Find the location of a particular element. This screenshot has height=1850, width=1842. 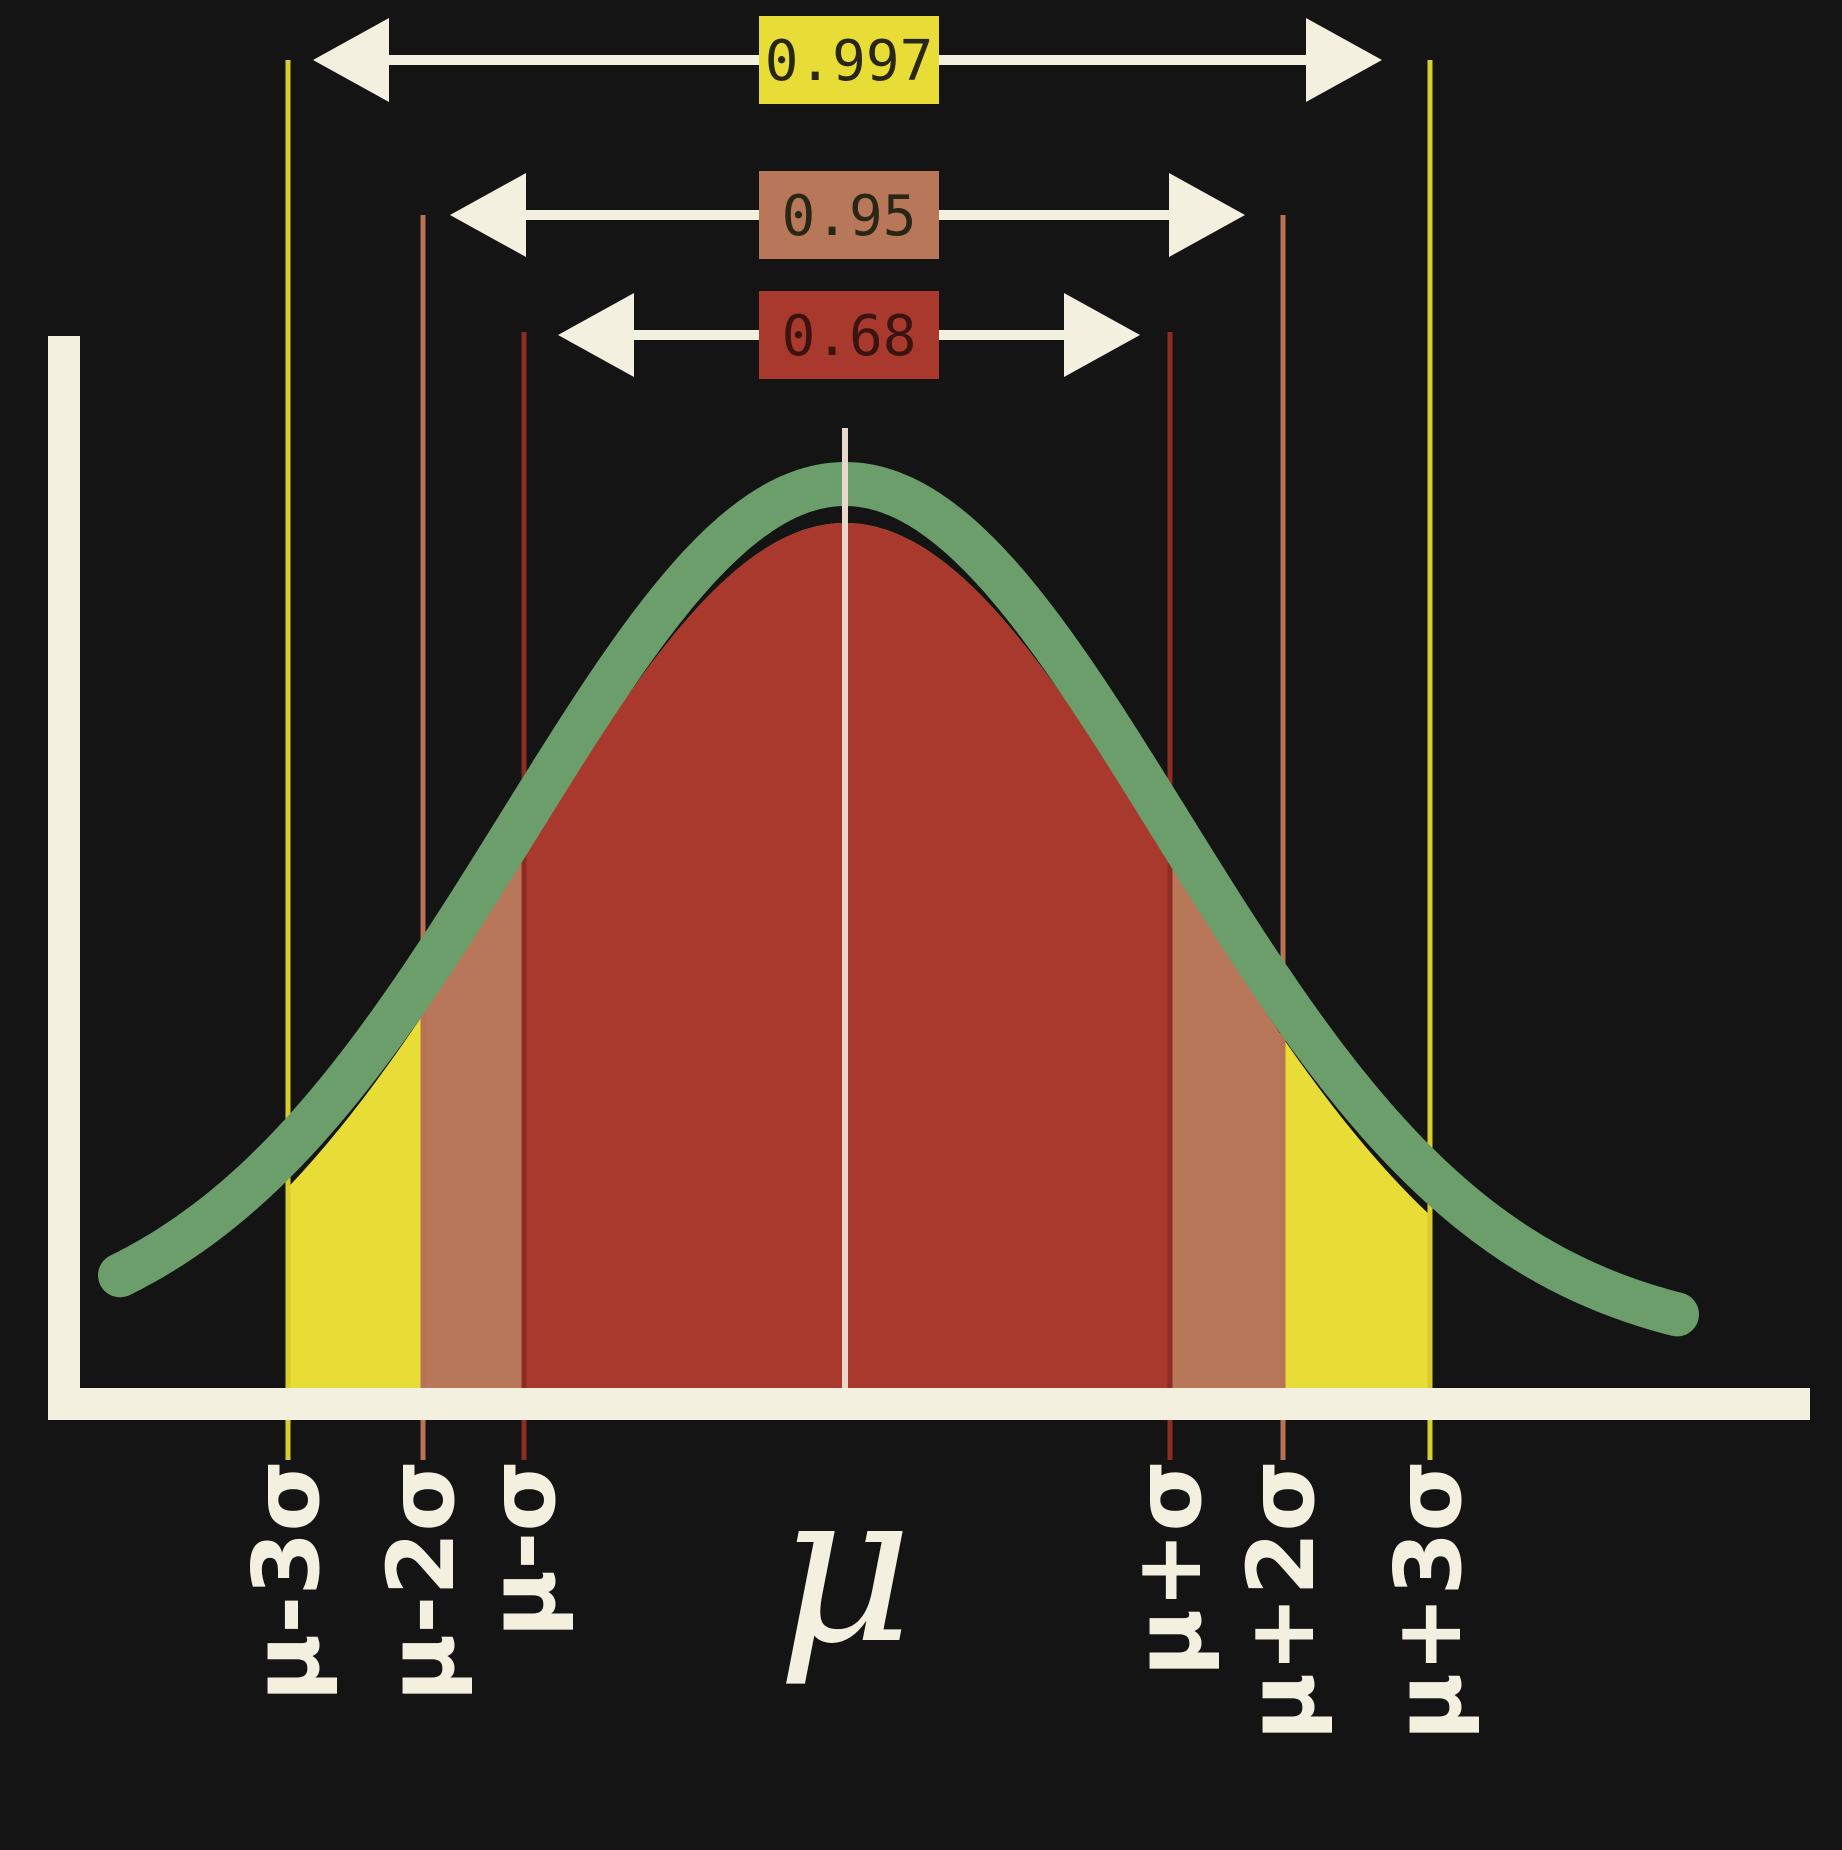

interval-label: 0.997 is located at coordinates (849, 61).